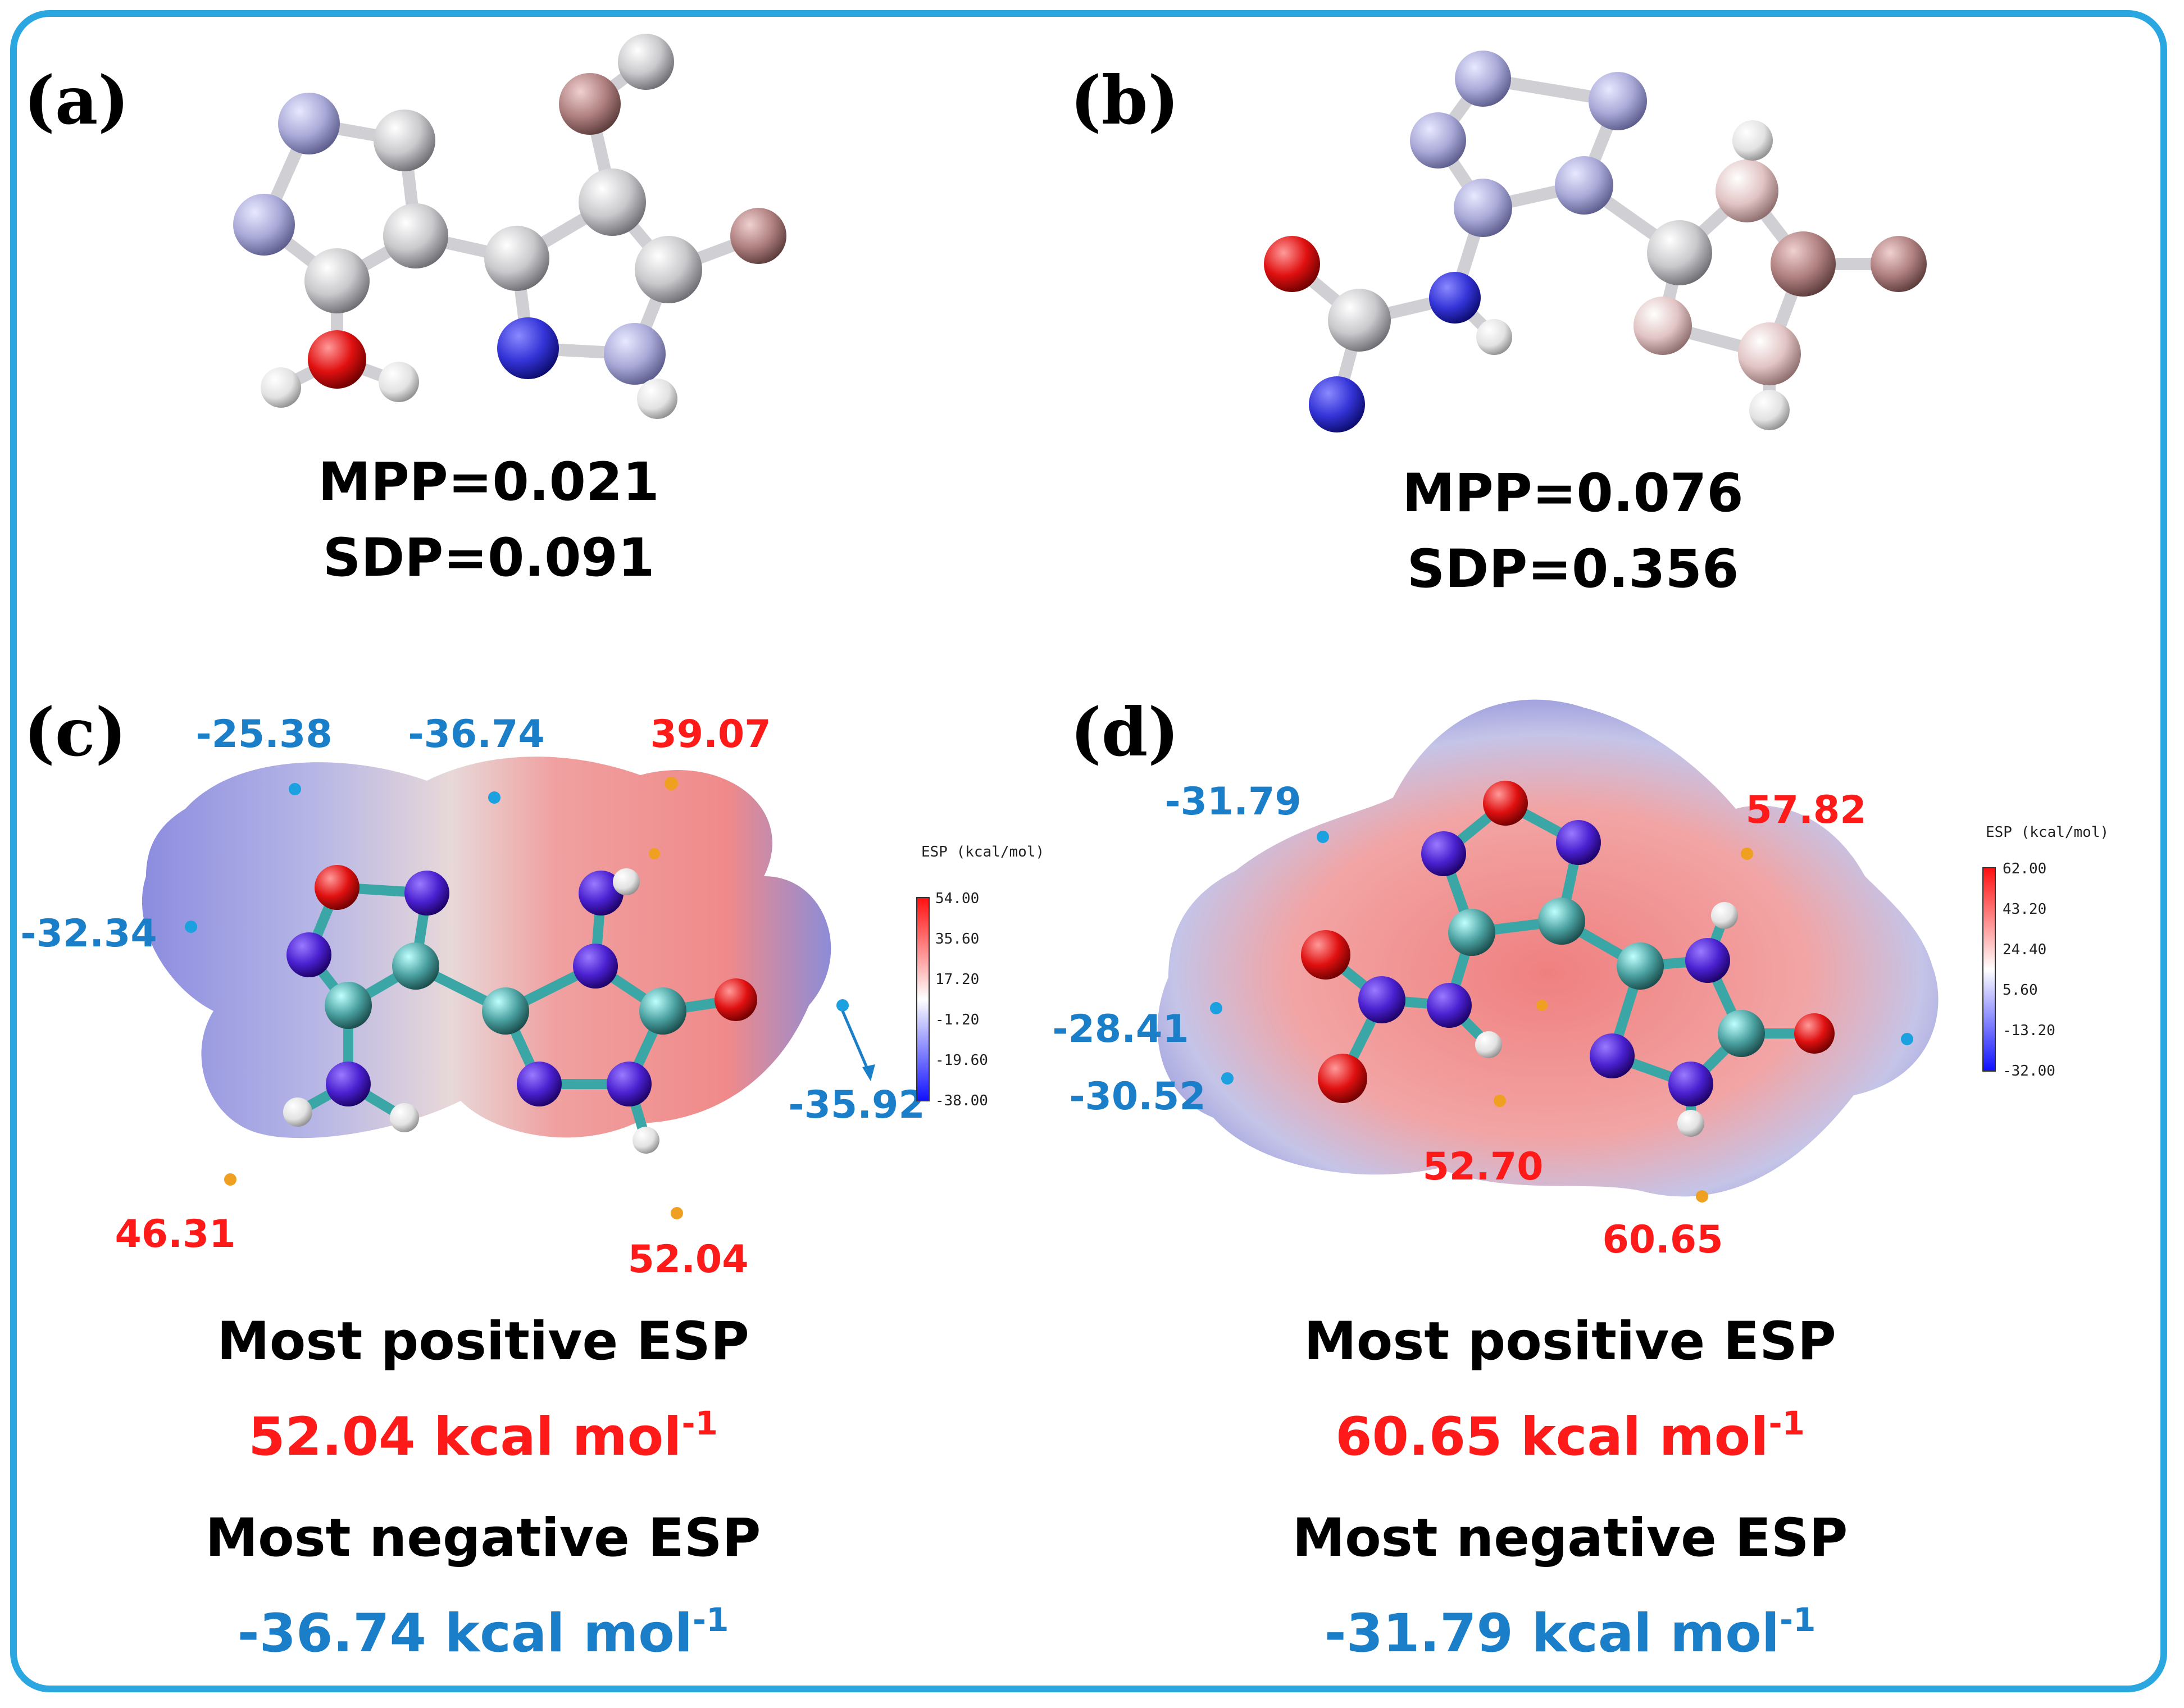  I want to click on panel-c-label: (c), so click(75, 732).